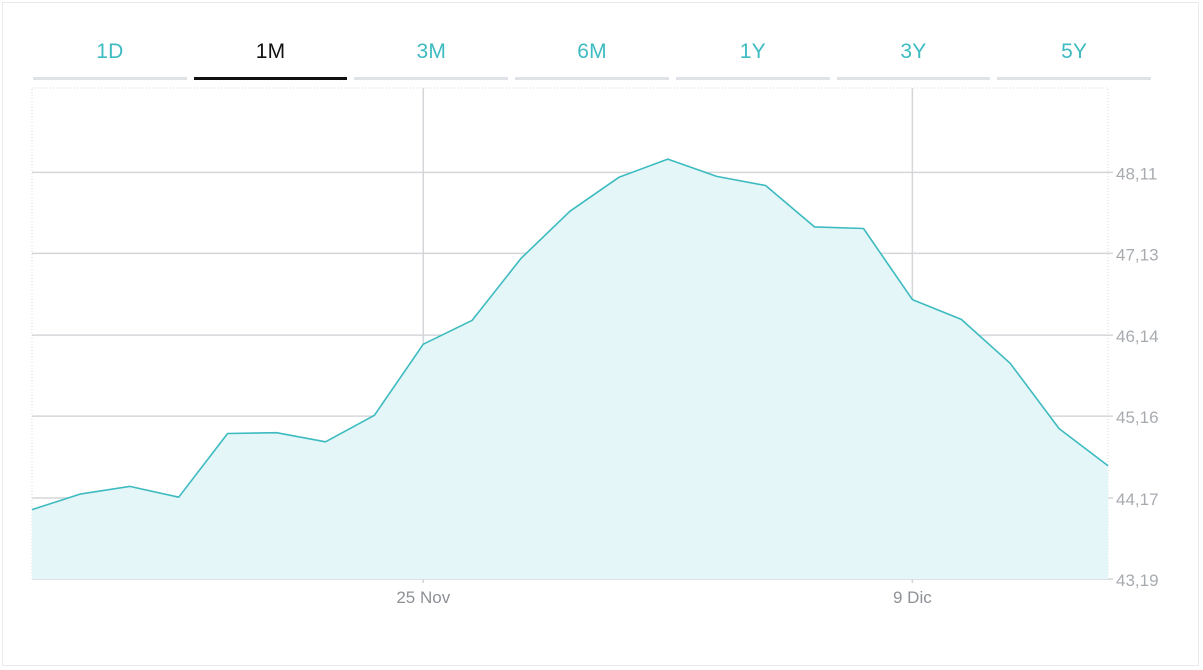  Describe the element at coordinates (912, 597) in the screenshot. I see `x-tick-label: 9 Dic` at that location.